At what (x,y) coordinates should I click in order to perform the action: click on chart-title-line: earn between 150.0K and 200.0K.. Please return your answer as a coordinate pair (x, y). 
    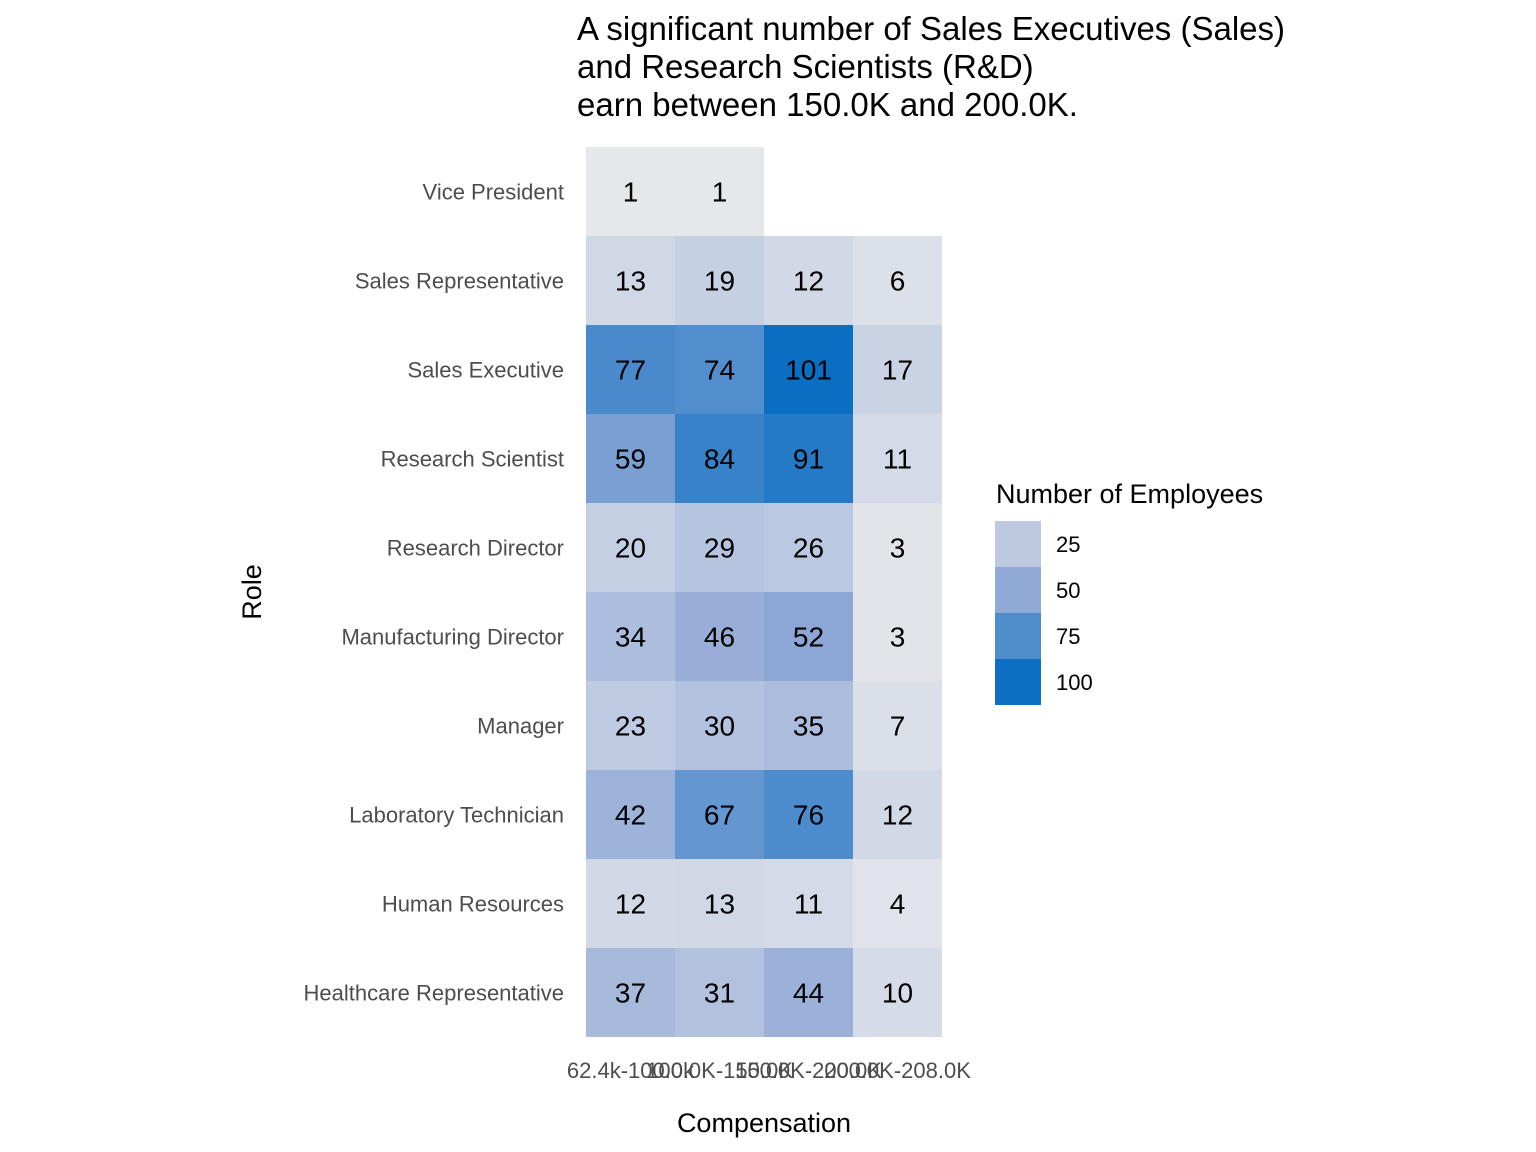
    Looking at the image, I should click on (827, 104).